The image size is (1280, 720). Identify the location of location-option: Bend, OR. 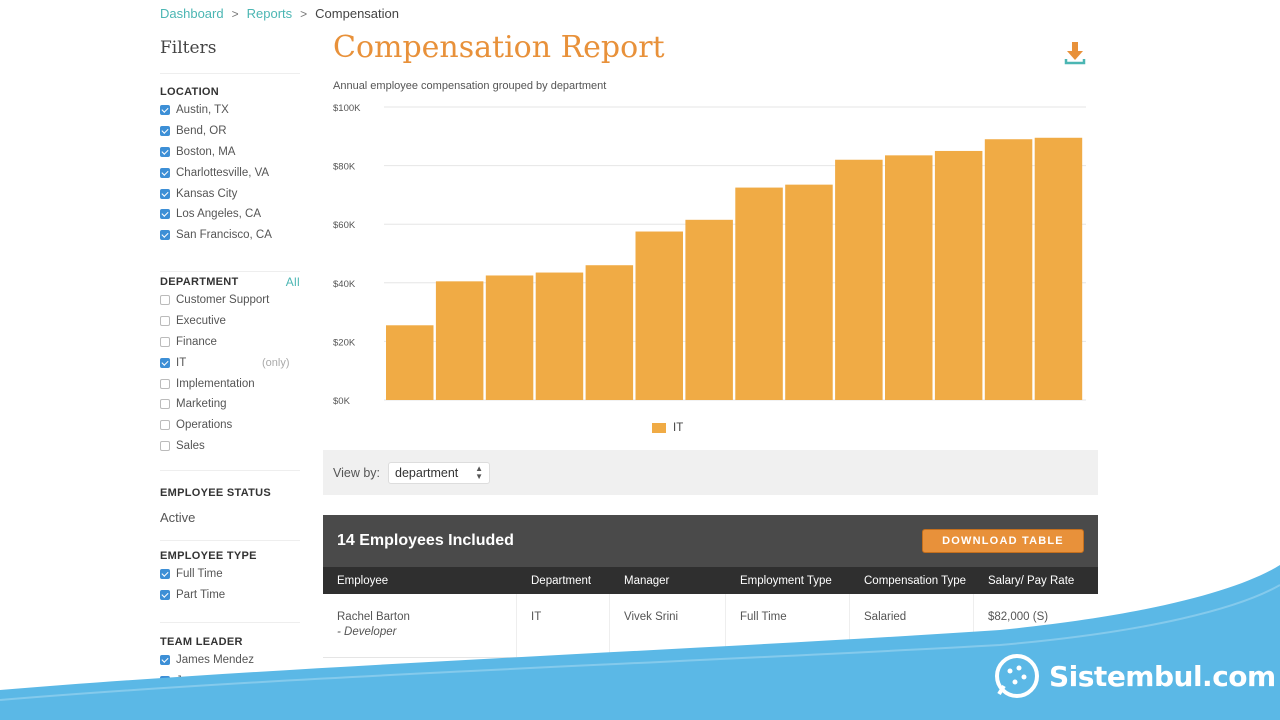
(230, 131).